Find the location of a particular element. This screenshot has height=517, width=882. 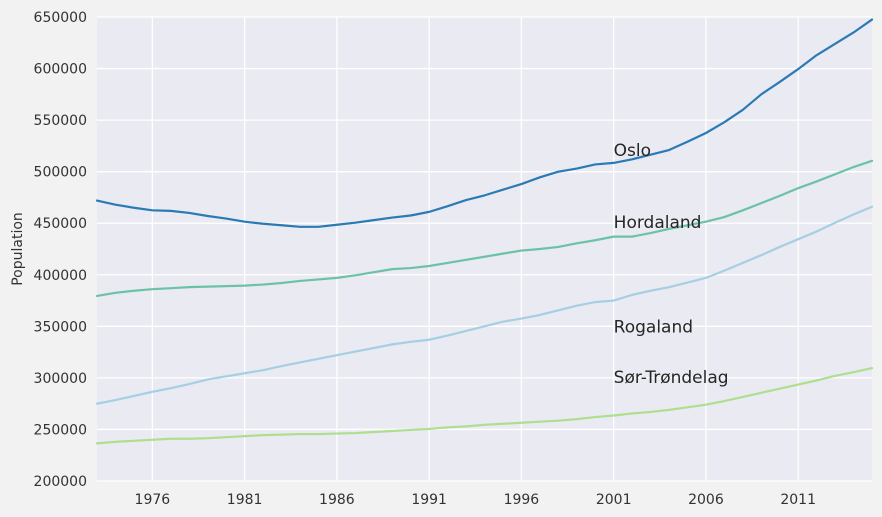

x-tick-label: 2011 is located at coordinates (798, 500).